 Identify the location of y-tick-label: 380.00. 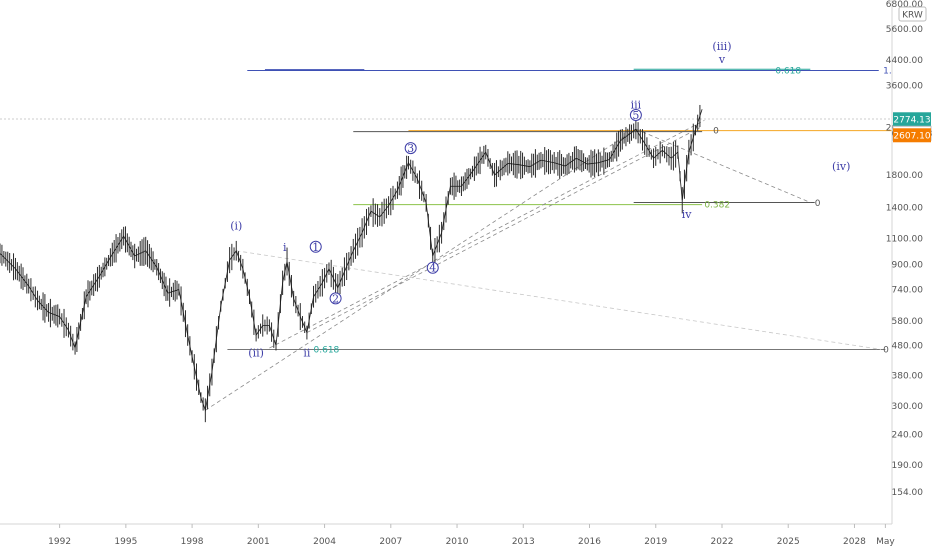
(908, 376).